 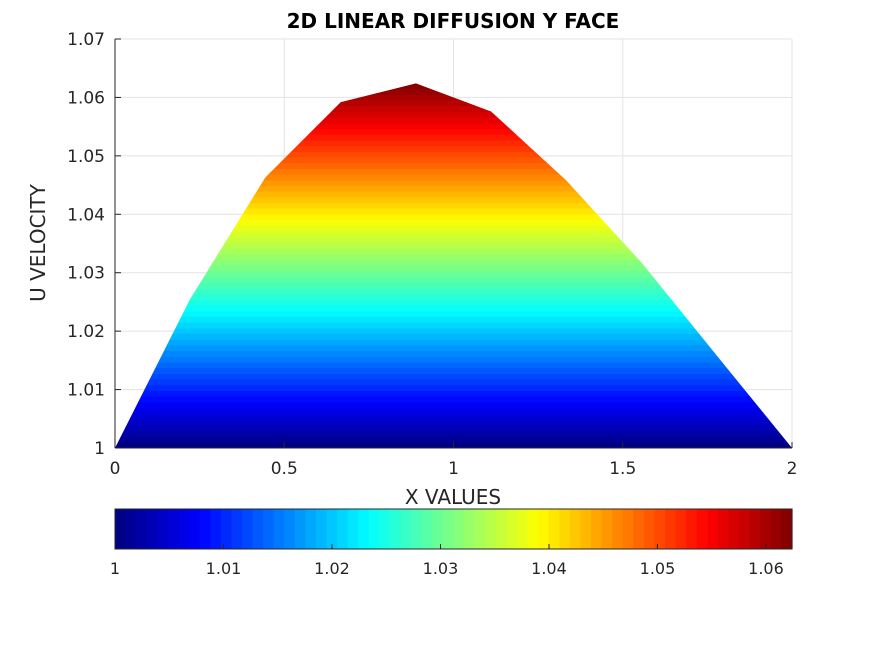 I want to click on y-tick-label: 1.01, so click(x=86, y=391).